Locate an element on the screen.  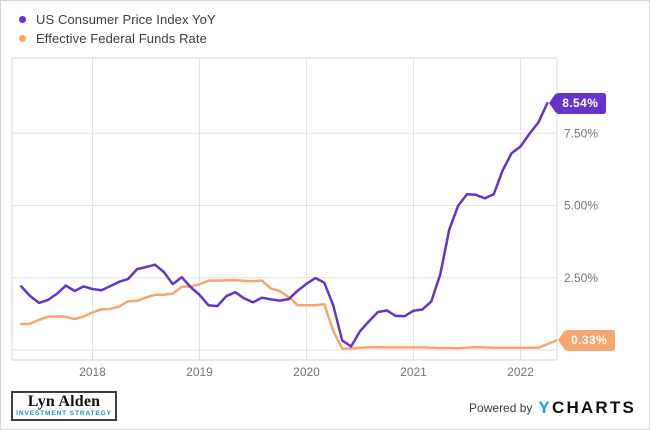
powered-by-text: Powered by is located at coordinates (501, 408).